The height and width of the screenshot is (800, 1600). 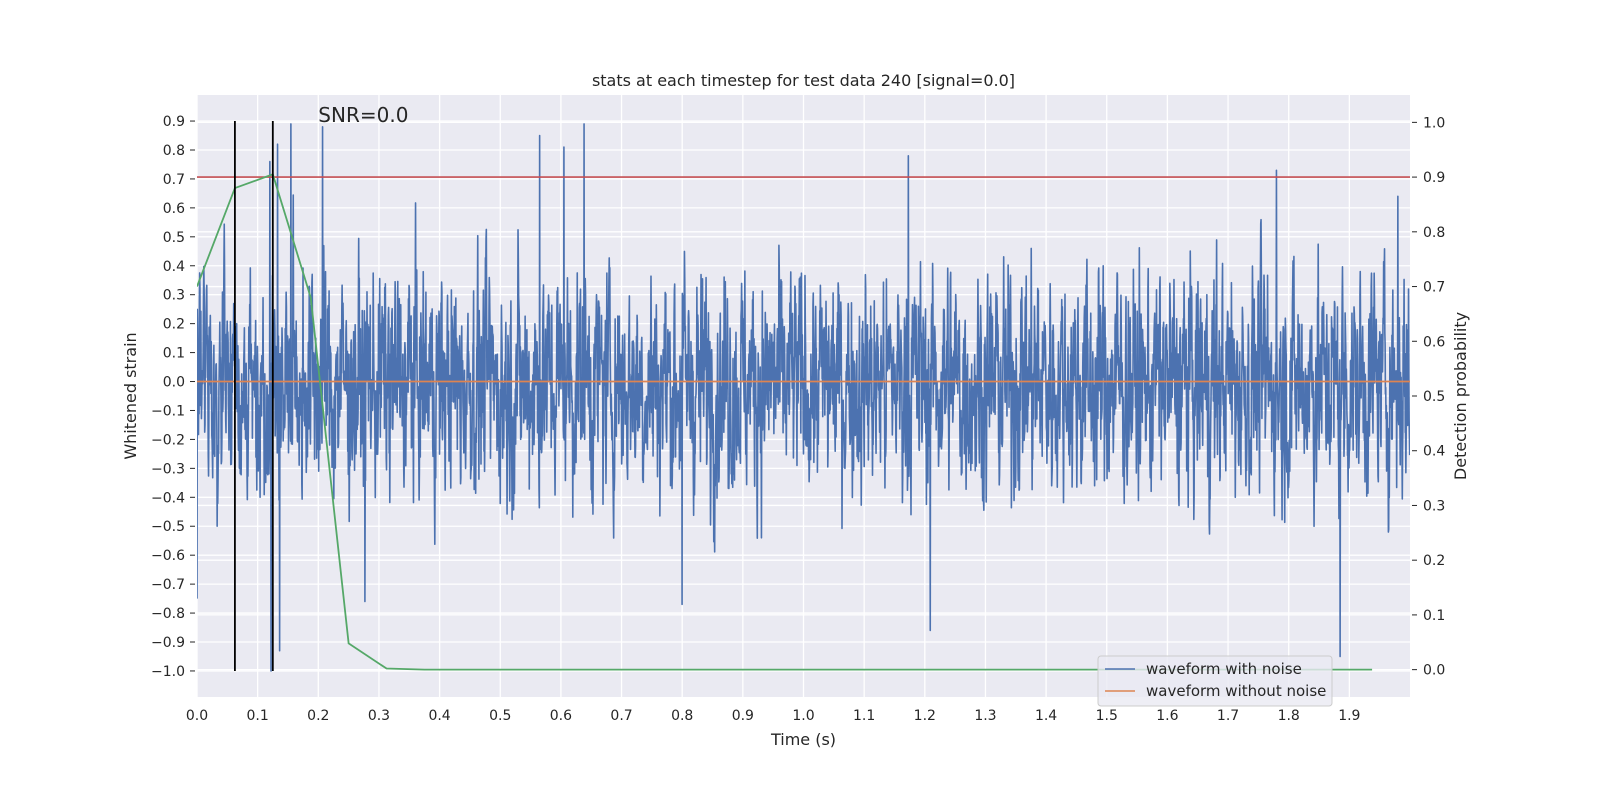 What do you see at coordinates (174, 325) in the screenshot?
I see `y-tick-label: 0.2` at bounding box center [174, 325].